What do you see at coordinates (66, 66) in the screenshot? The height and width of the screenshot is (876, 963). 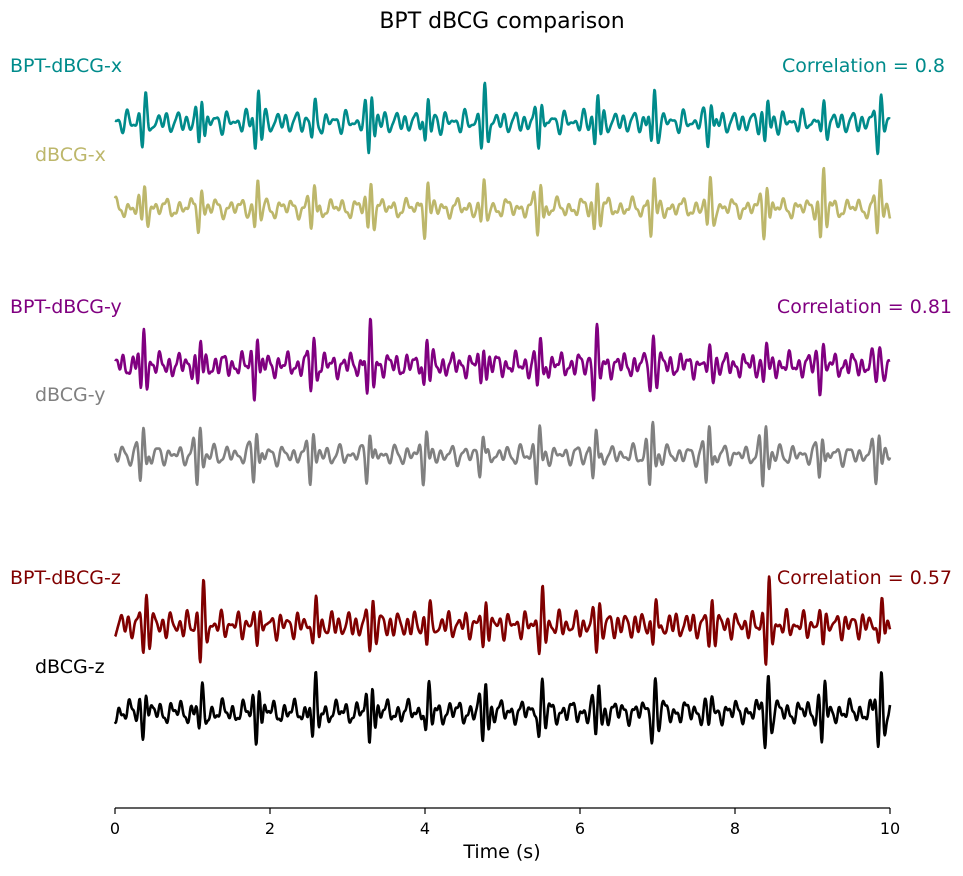 I see `series-label-bpt-dbcg-x: BPT-dBCG-x` at bounding box center [66, 66].